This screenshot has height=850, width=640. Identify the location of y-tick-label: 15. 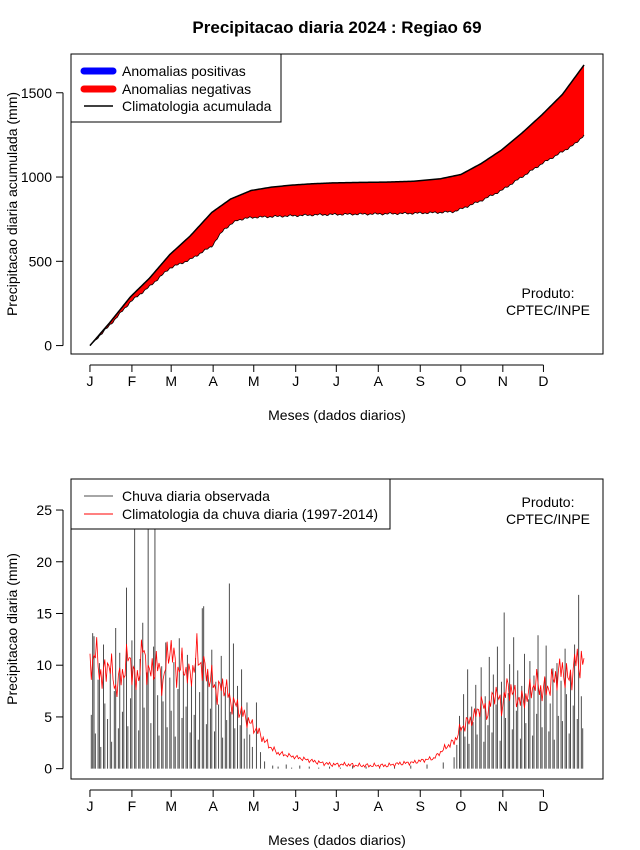
(44, 613).